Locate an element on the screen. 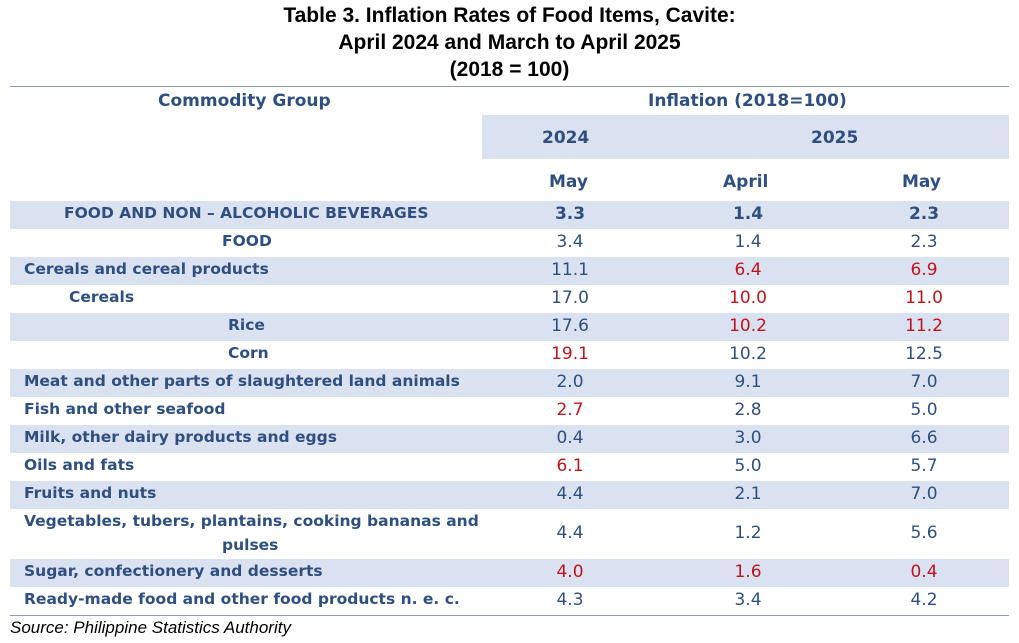 The height and width of the screenshot is (643, 1019). row-value-3: 4.2 is located at coordinates (924, 600).